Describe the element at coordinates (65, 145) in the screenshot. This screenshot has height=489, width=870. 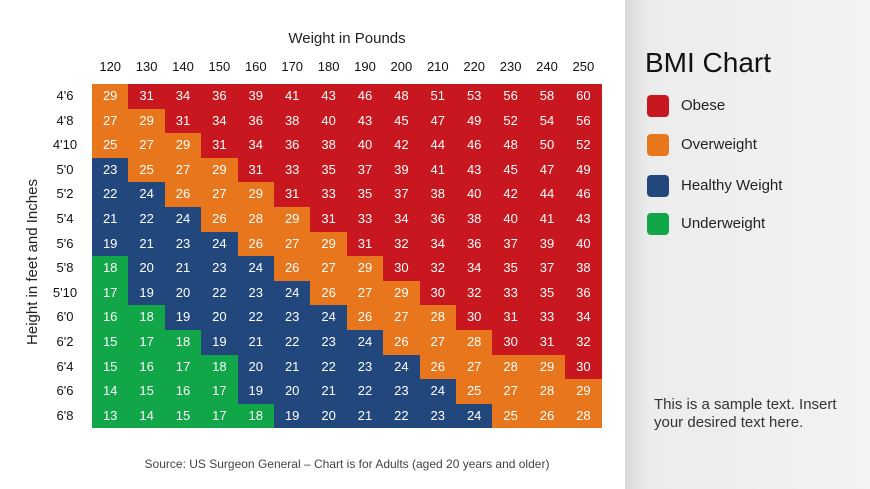
I see `y-tick-label: 4'10` at that location.